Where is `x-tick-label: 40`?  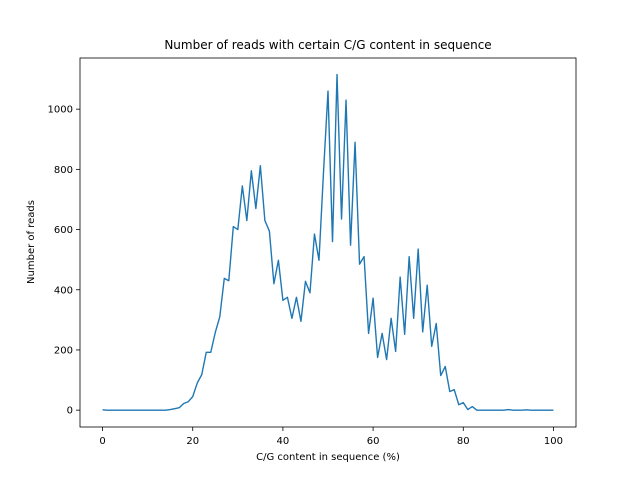
x-tick-label: 40 is located at coordinates (283, 441).